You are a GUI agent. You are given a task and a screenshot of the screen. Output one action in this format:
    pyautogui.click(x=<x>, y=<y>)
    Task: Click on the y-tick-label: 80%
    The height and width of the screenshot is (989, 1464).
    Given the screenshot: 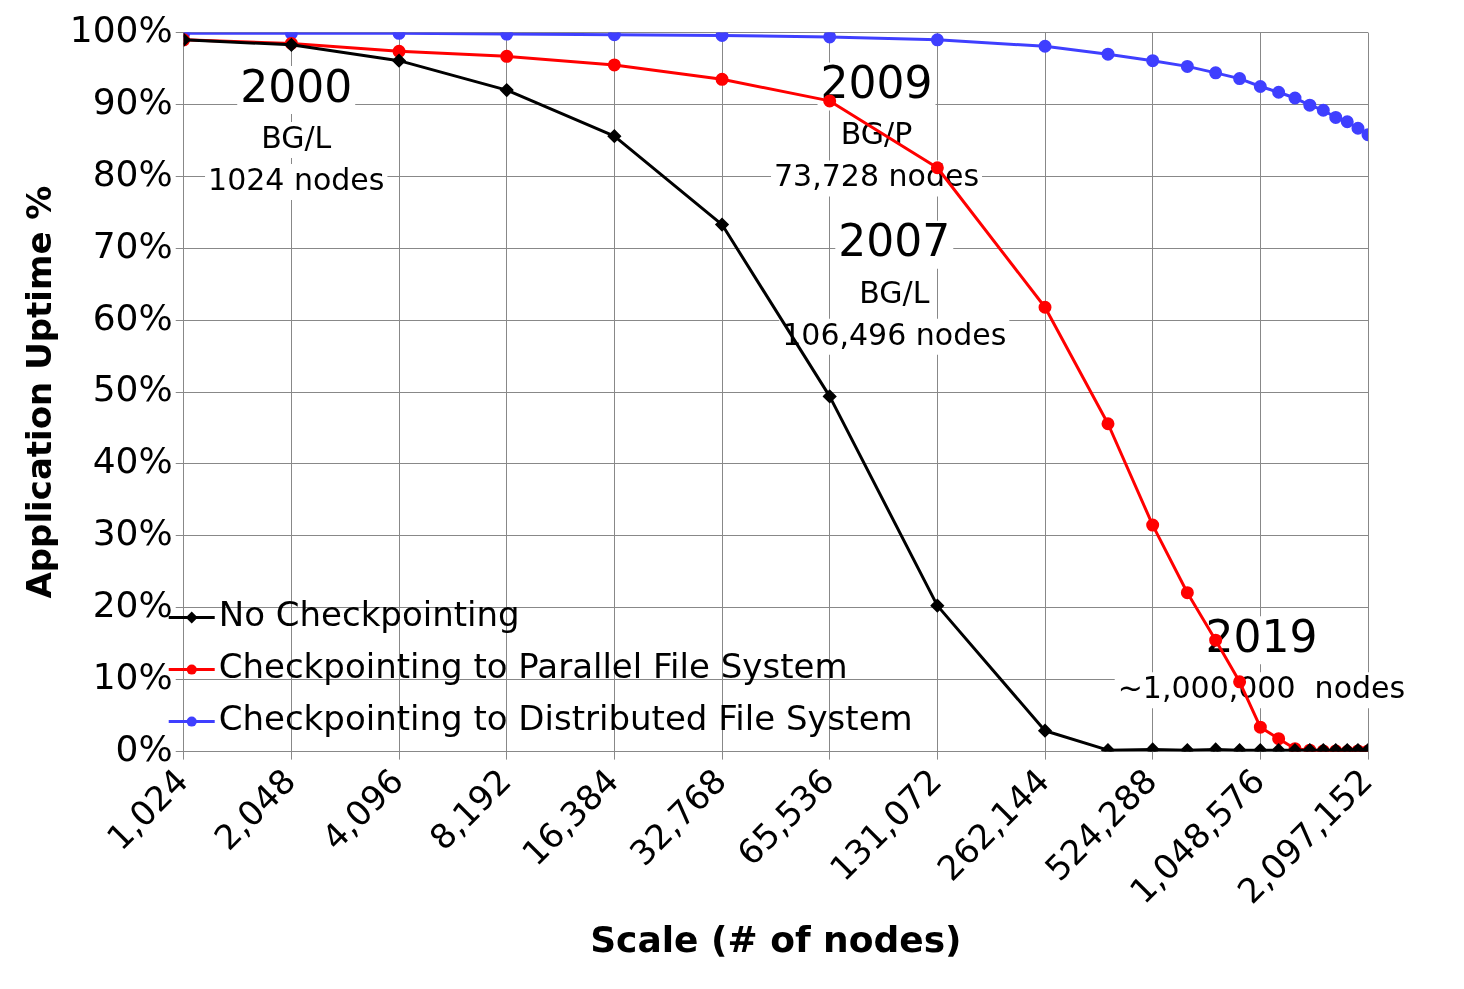 What is the action you would take?
    pyautogui.click(x=132, y=173)
    